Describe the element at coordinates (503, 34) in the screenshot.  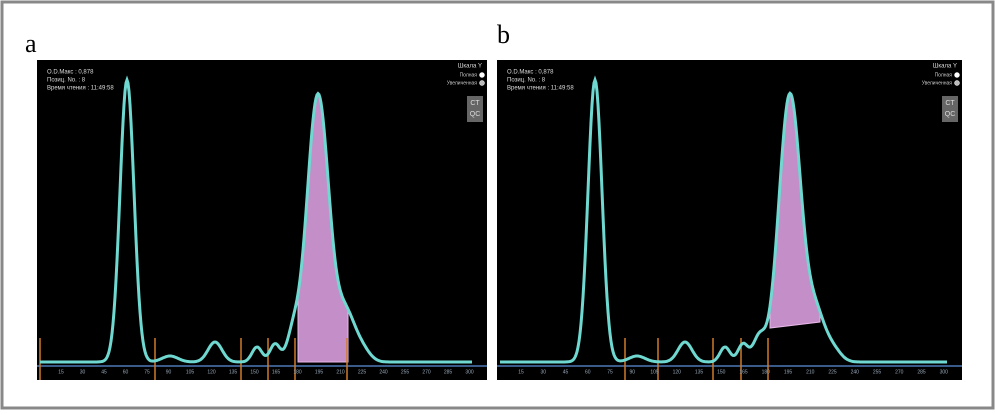
I see `panel-label: b` at that location.